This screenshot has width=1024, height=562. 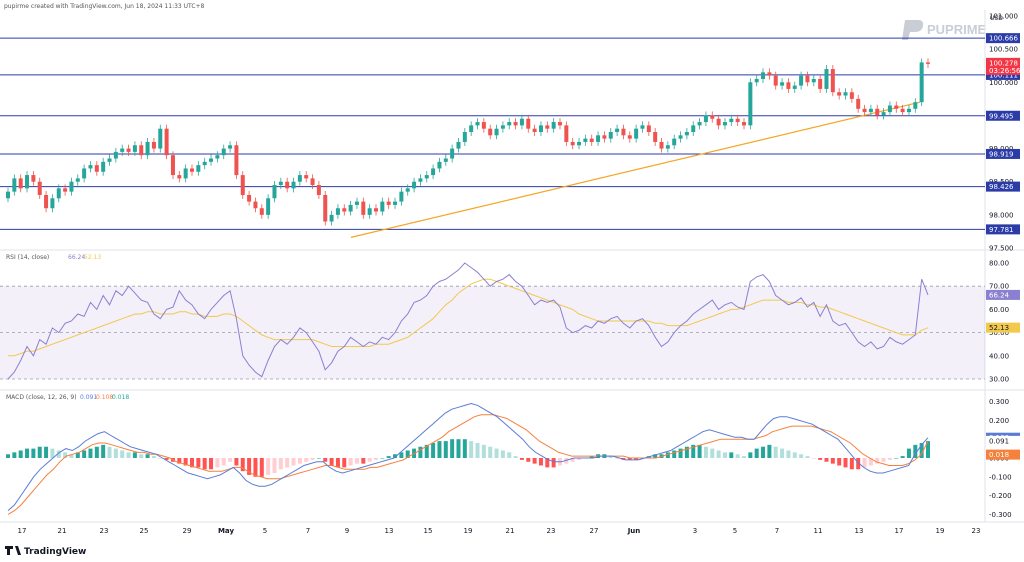 What do you see at coordinates (635, 169) in the screenshot?
I see `trendline` at bounding box center [635, 169].